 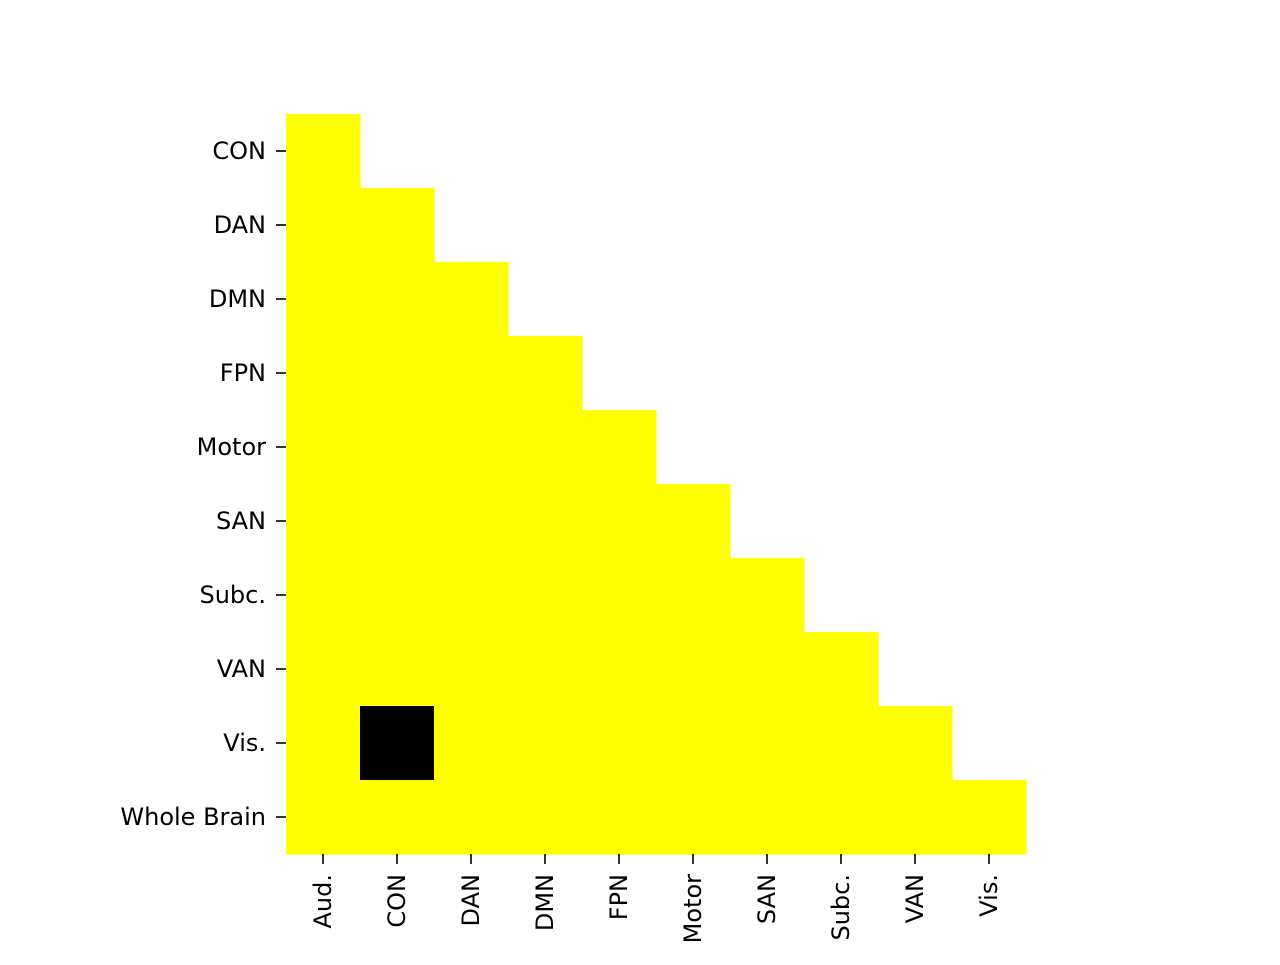 What do you see at coordinates (471, 669) in the screenshot?
I see `heatmap-cell-van-dan` at bounding box center [471, 669].